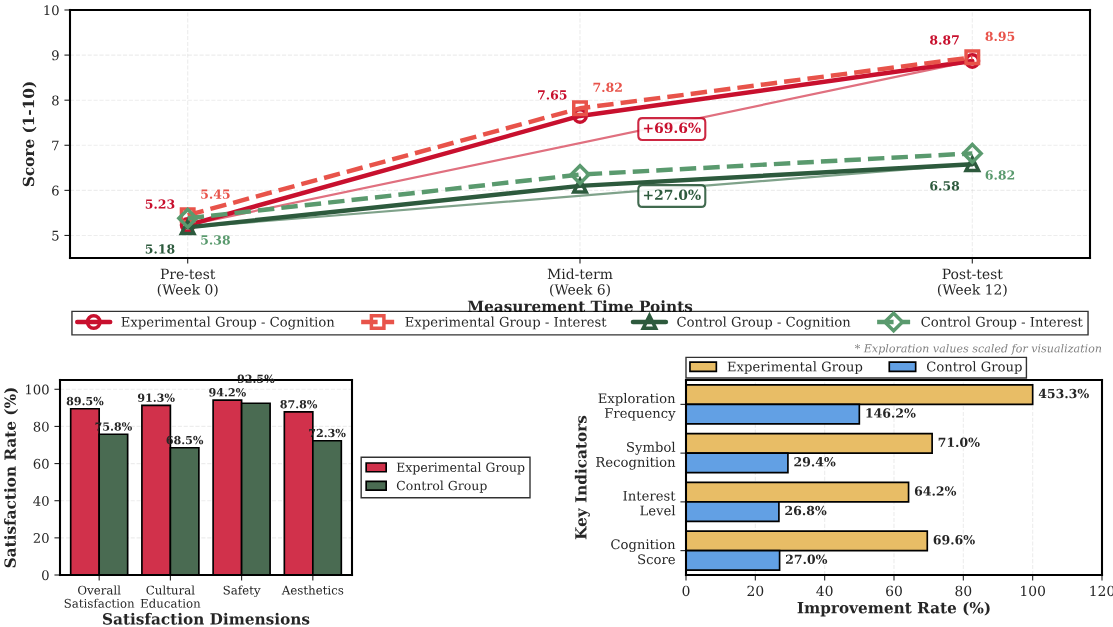 The height and width of the screenshot is (627, 1113). Describe the element at coordinates (312, 590) in the screenshot. I see `x-tick-label: Aesthetics` at that location.